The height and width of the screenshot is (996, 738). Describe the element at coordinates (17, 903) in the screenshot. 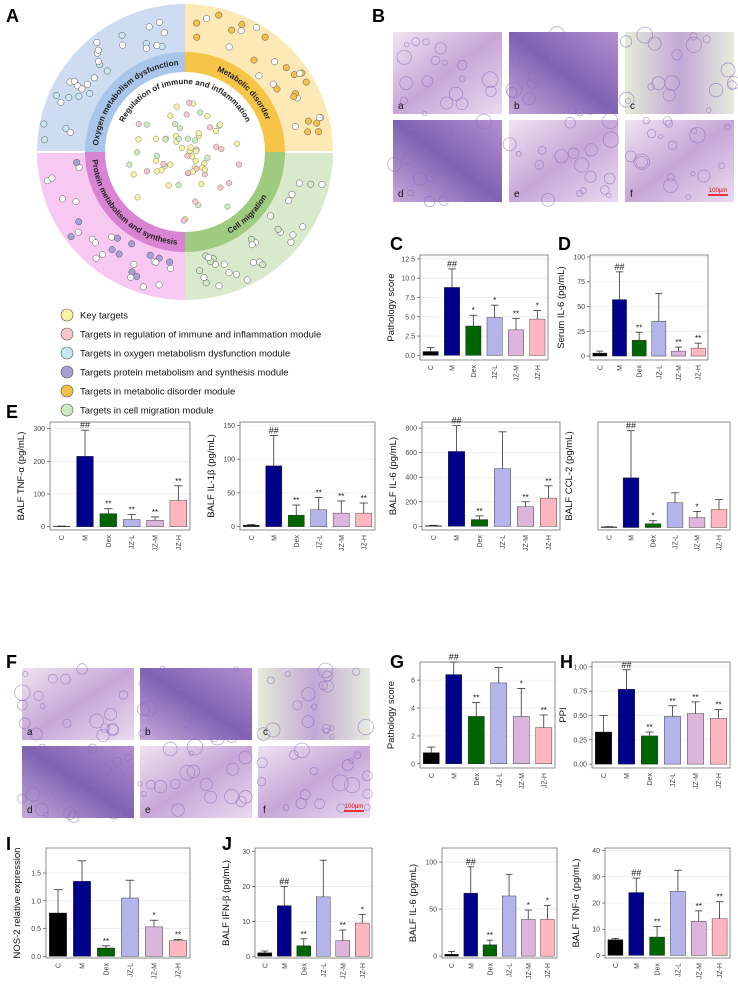

I see `y-axis-label: NOS-2 relative expression` at that location.